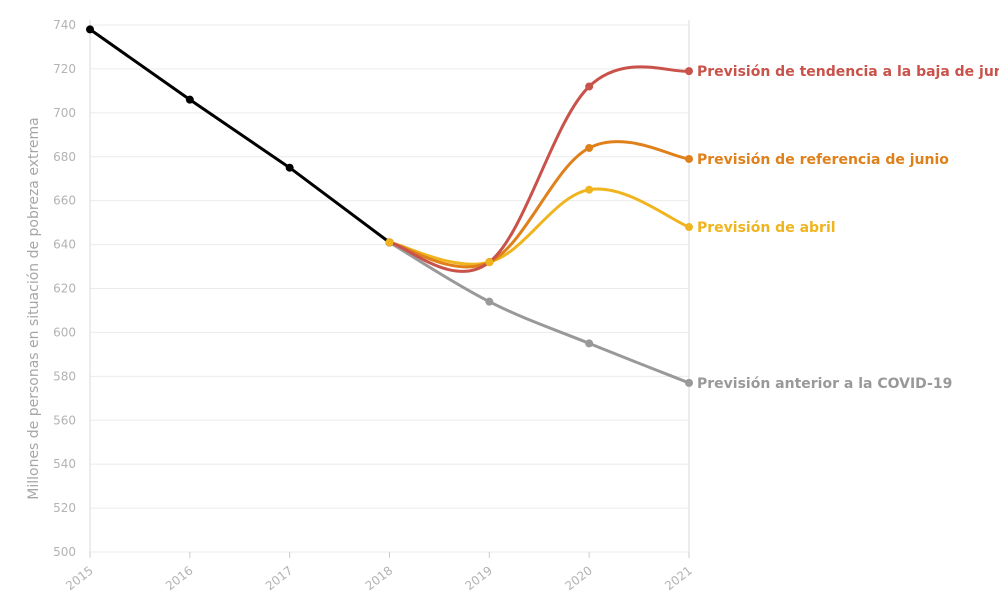 The height and width of the screenshot is (592, 999). Describe the element at coordinates (824, 384) in the screenshot. I see `series-label: Previsión anterior a la COVID-19` at that location.